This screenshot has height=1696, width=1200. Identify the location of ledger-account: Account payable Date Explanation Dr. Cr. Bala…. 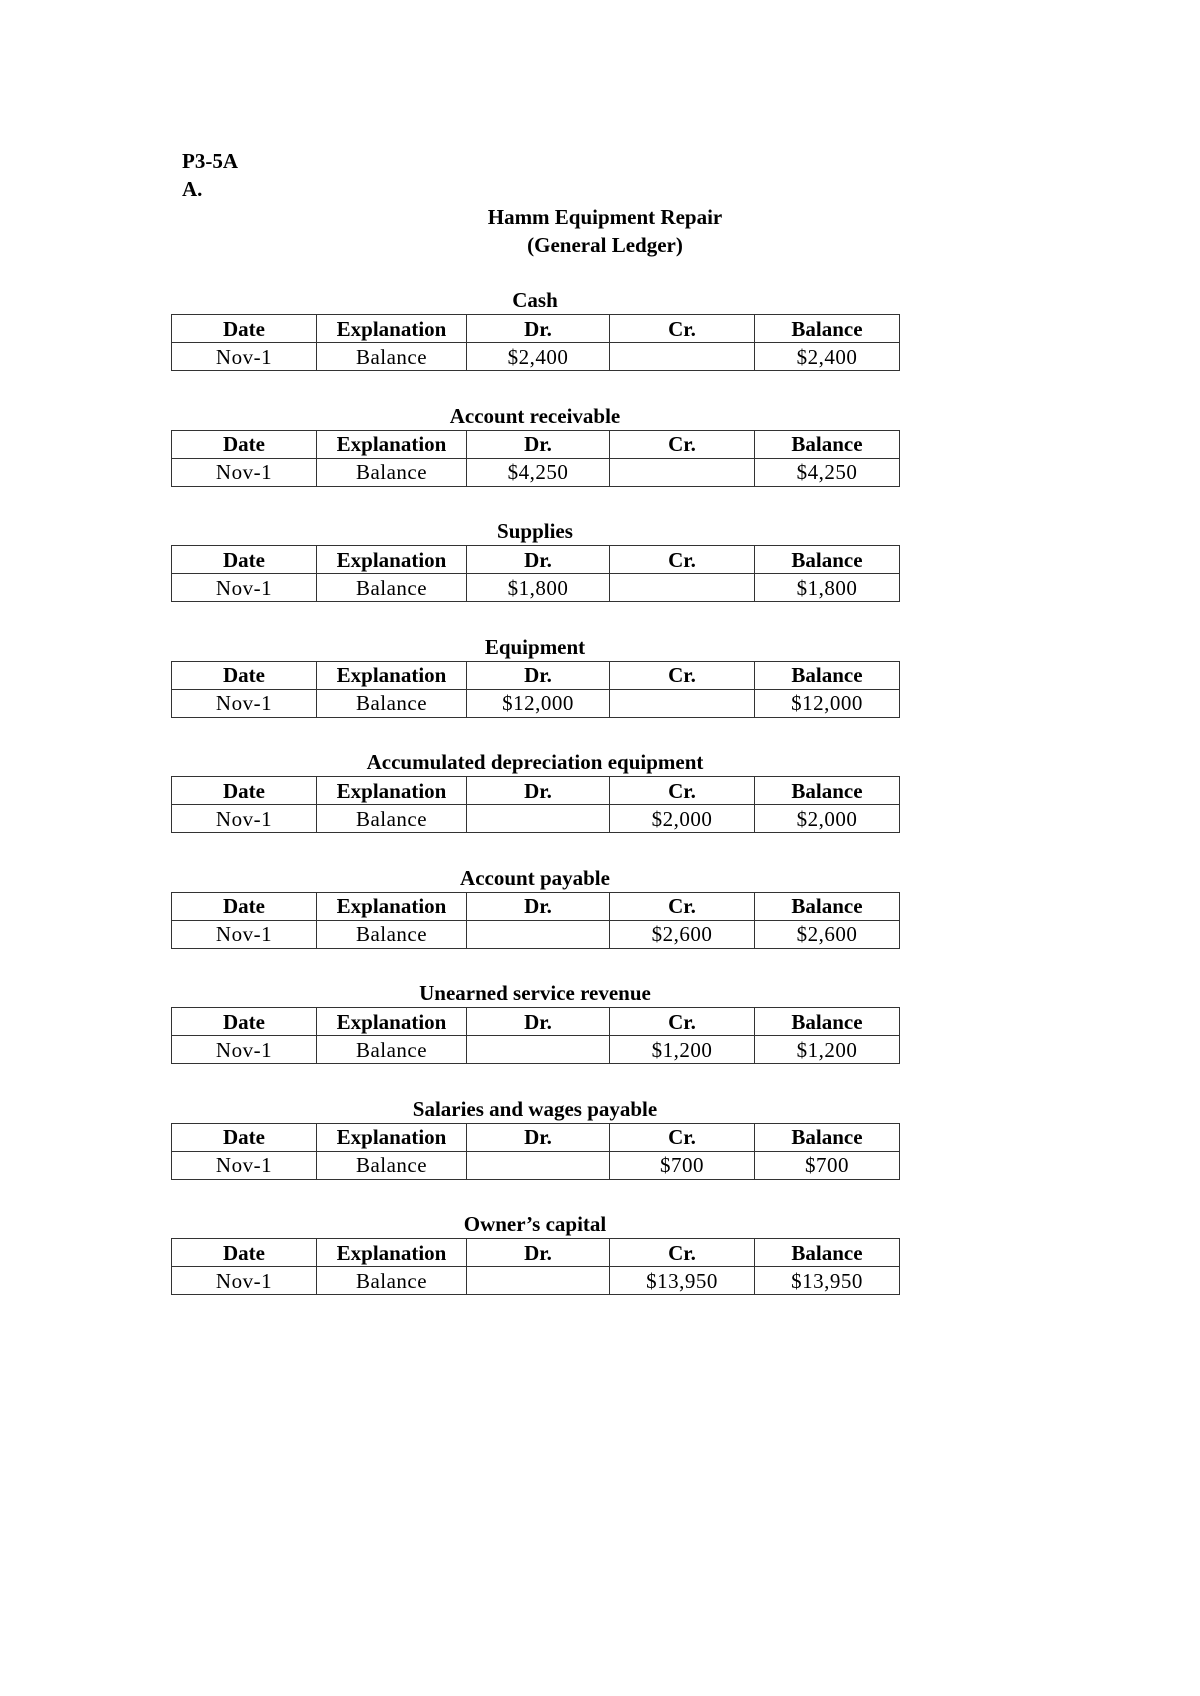
(535, 907).